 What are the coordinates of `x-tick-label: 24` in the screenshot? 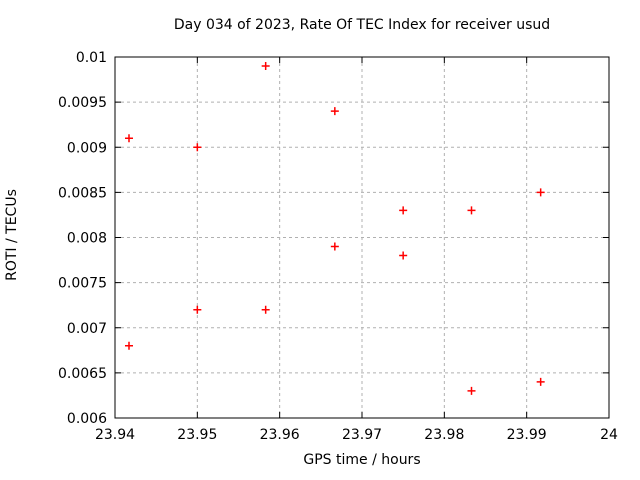 It's located at (609, 435).